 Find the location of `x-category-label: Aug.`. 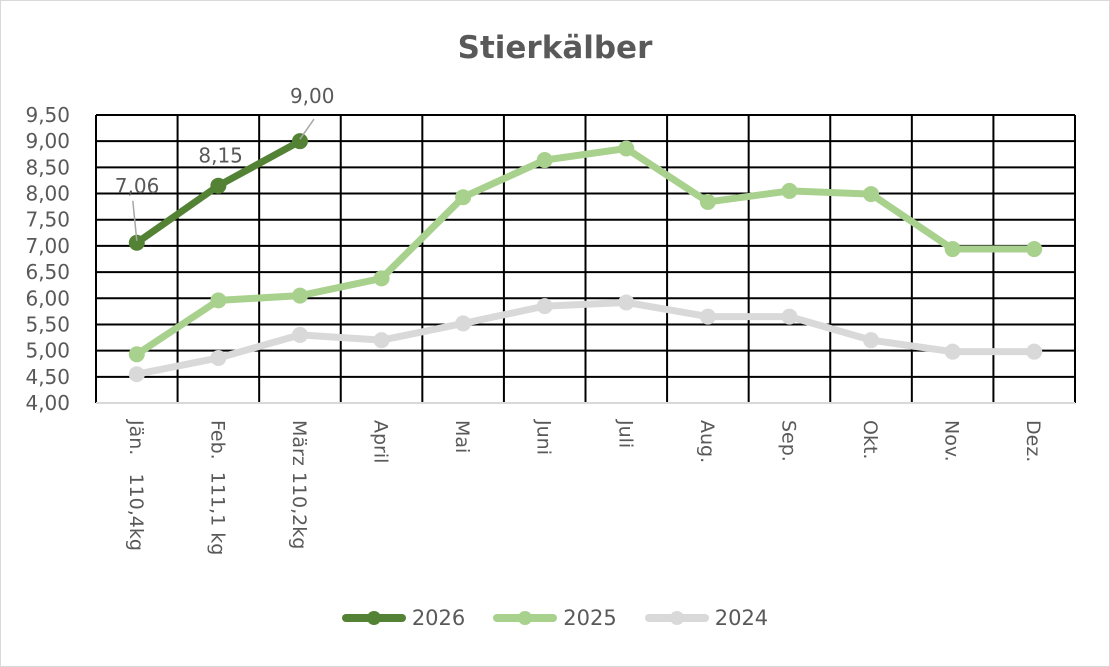

x-category-label: Aug. is located at coordinates (707, 441).